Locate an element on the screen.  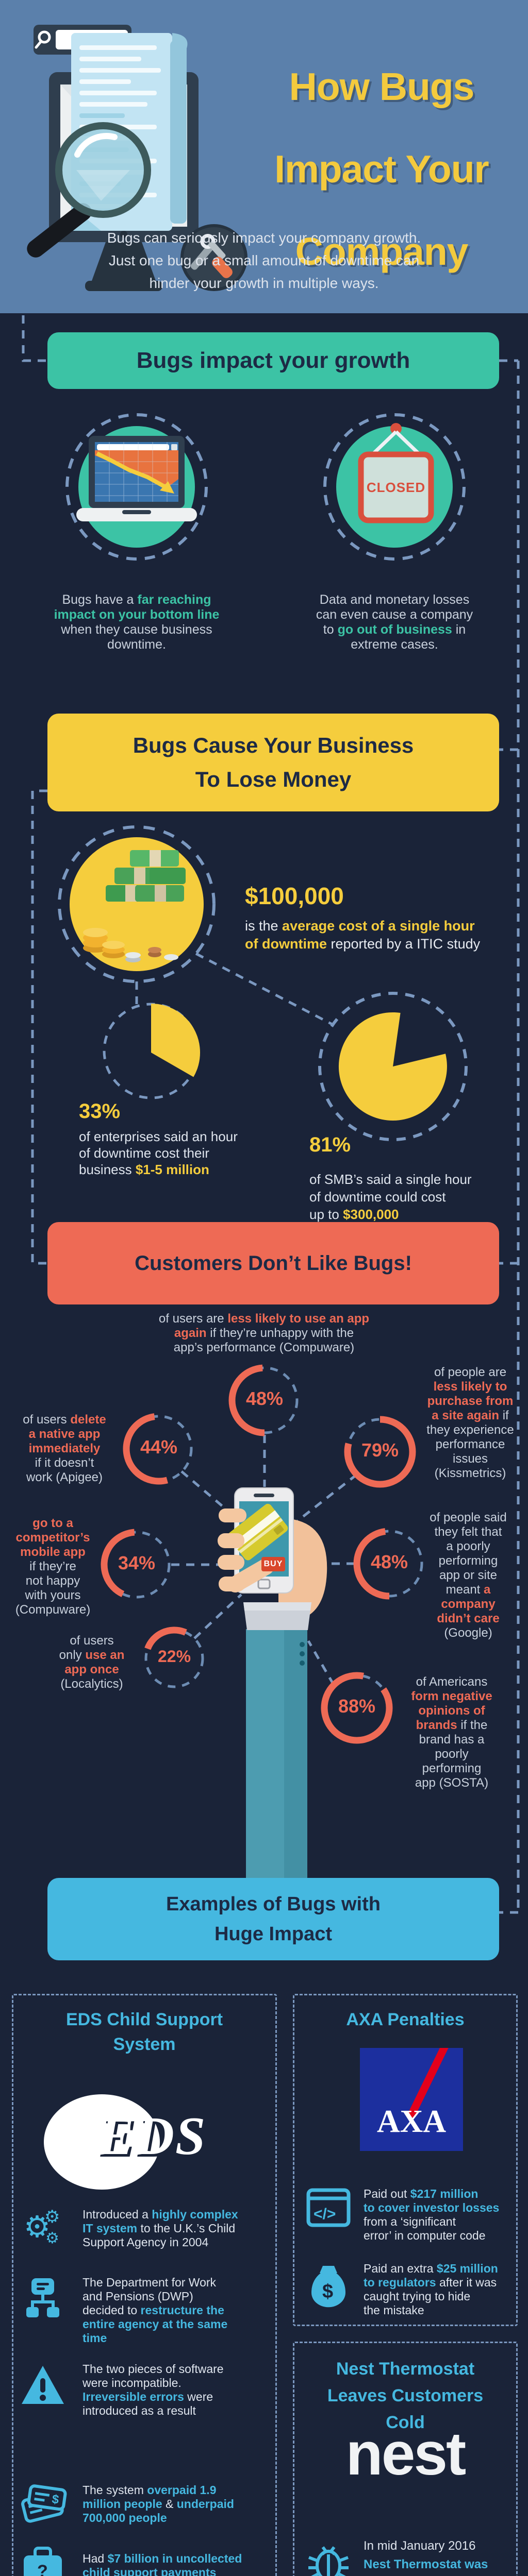
pie-33-label: 33% is located at coordinates (100, 1111).